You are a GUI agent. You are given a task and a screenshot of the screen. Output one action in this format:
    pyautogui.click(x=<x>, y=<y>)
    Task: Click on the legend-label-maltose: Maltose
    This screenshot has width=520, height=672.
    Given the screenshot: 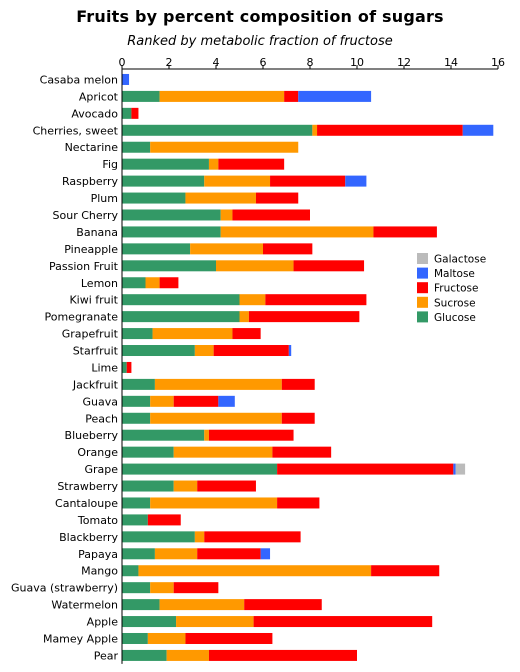 What is the action you would take?
    pyautogui.click(x=454, y=274)
    